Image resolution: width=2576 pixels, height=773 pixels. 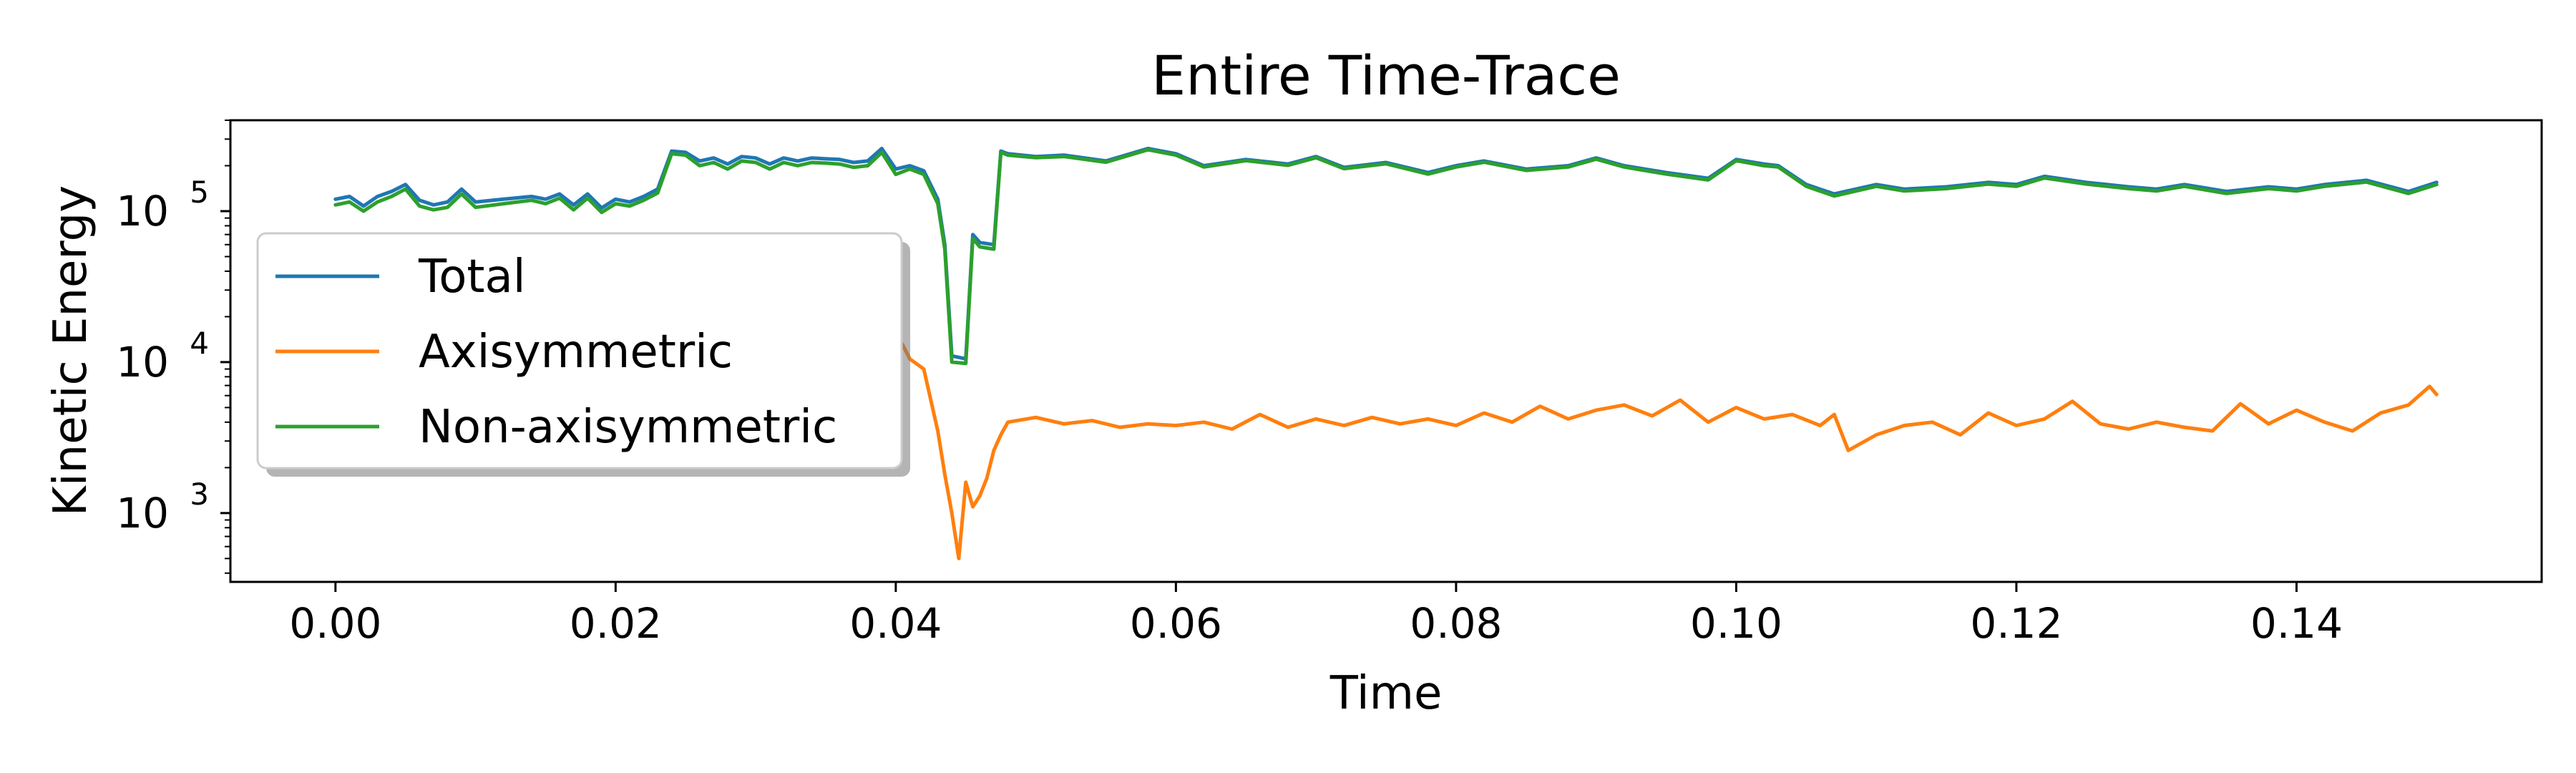 I want to click on x-tick-label: 0.02, so click(x=616, y=623).